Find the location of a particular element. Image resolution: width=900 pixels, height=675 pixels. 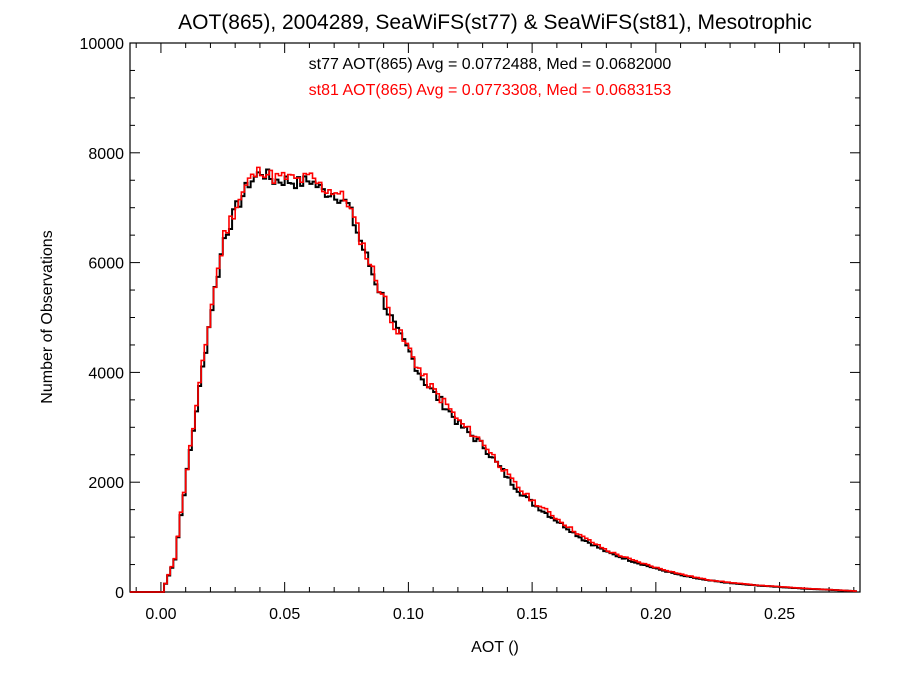

y-axis-label: Number of Observations is located at coordinates (47, 316).